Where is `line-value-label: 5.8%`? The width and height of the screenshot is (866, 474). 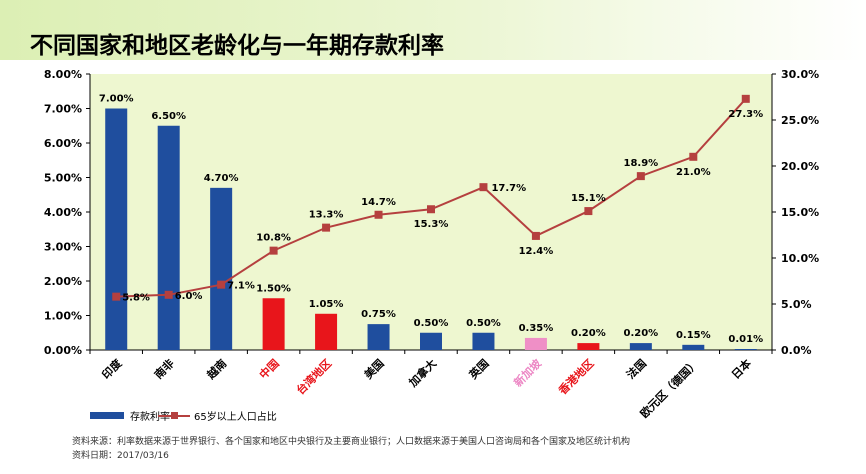
line-value-label: 5.8% is located at coordinates (136, 298).